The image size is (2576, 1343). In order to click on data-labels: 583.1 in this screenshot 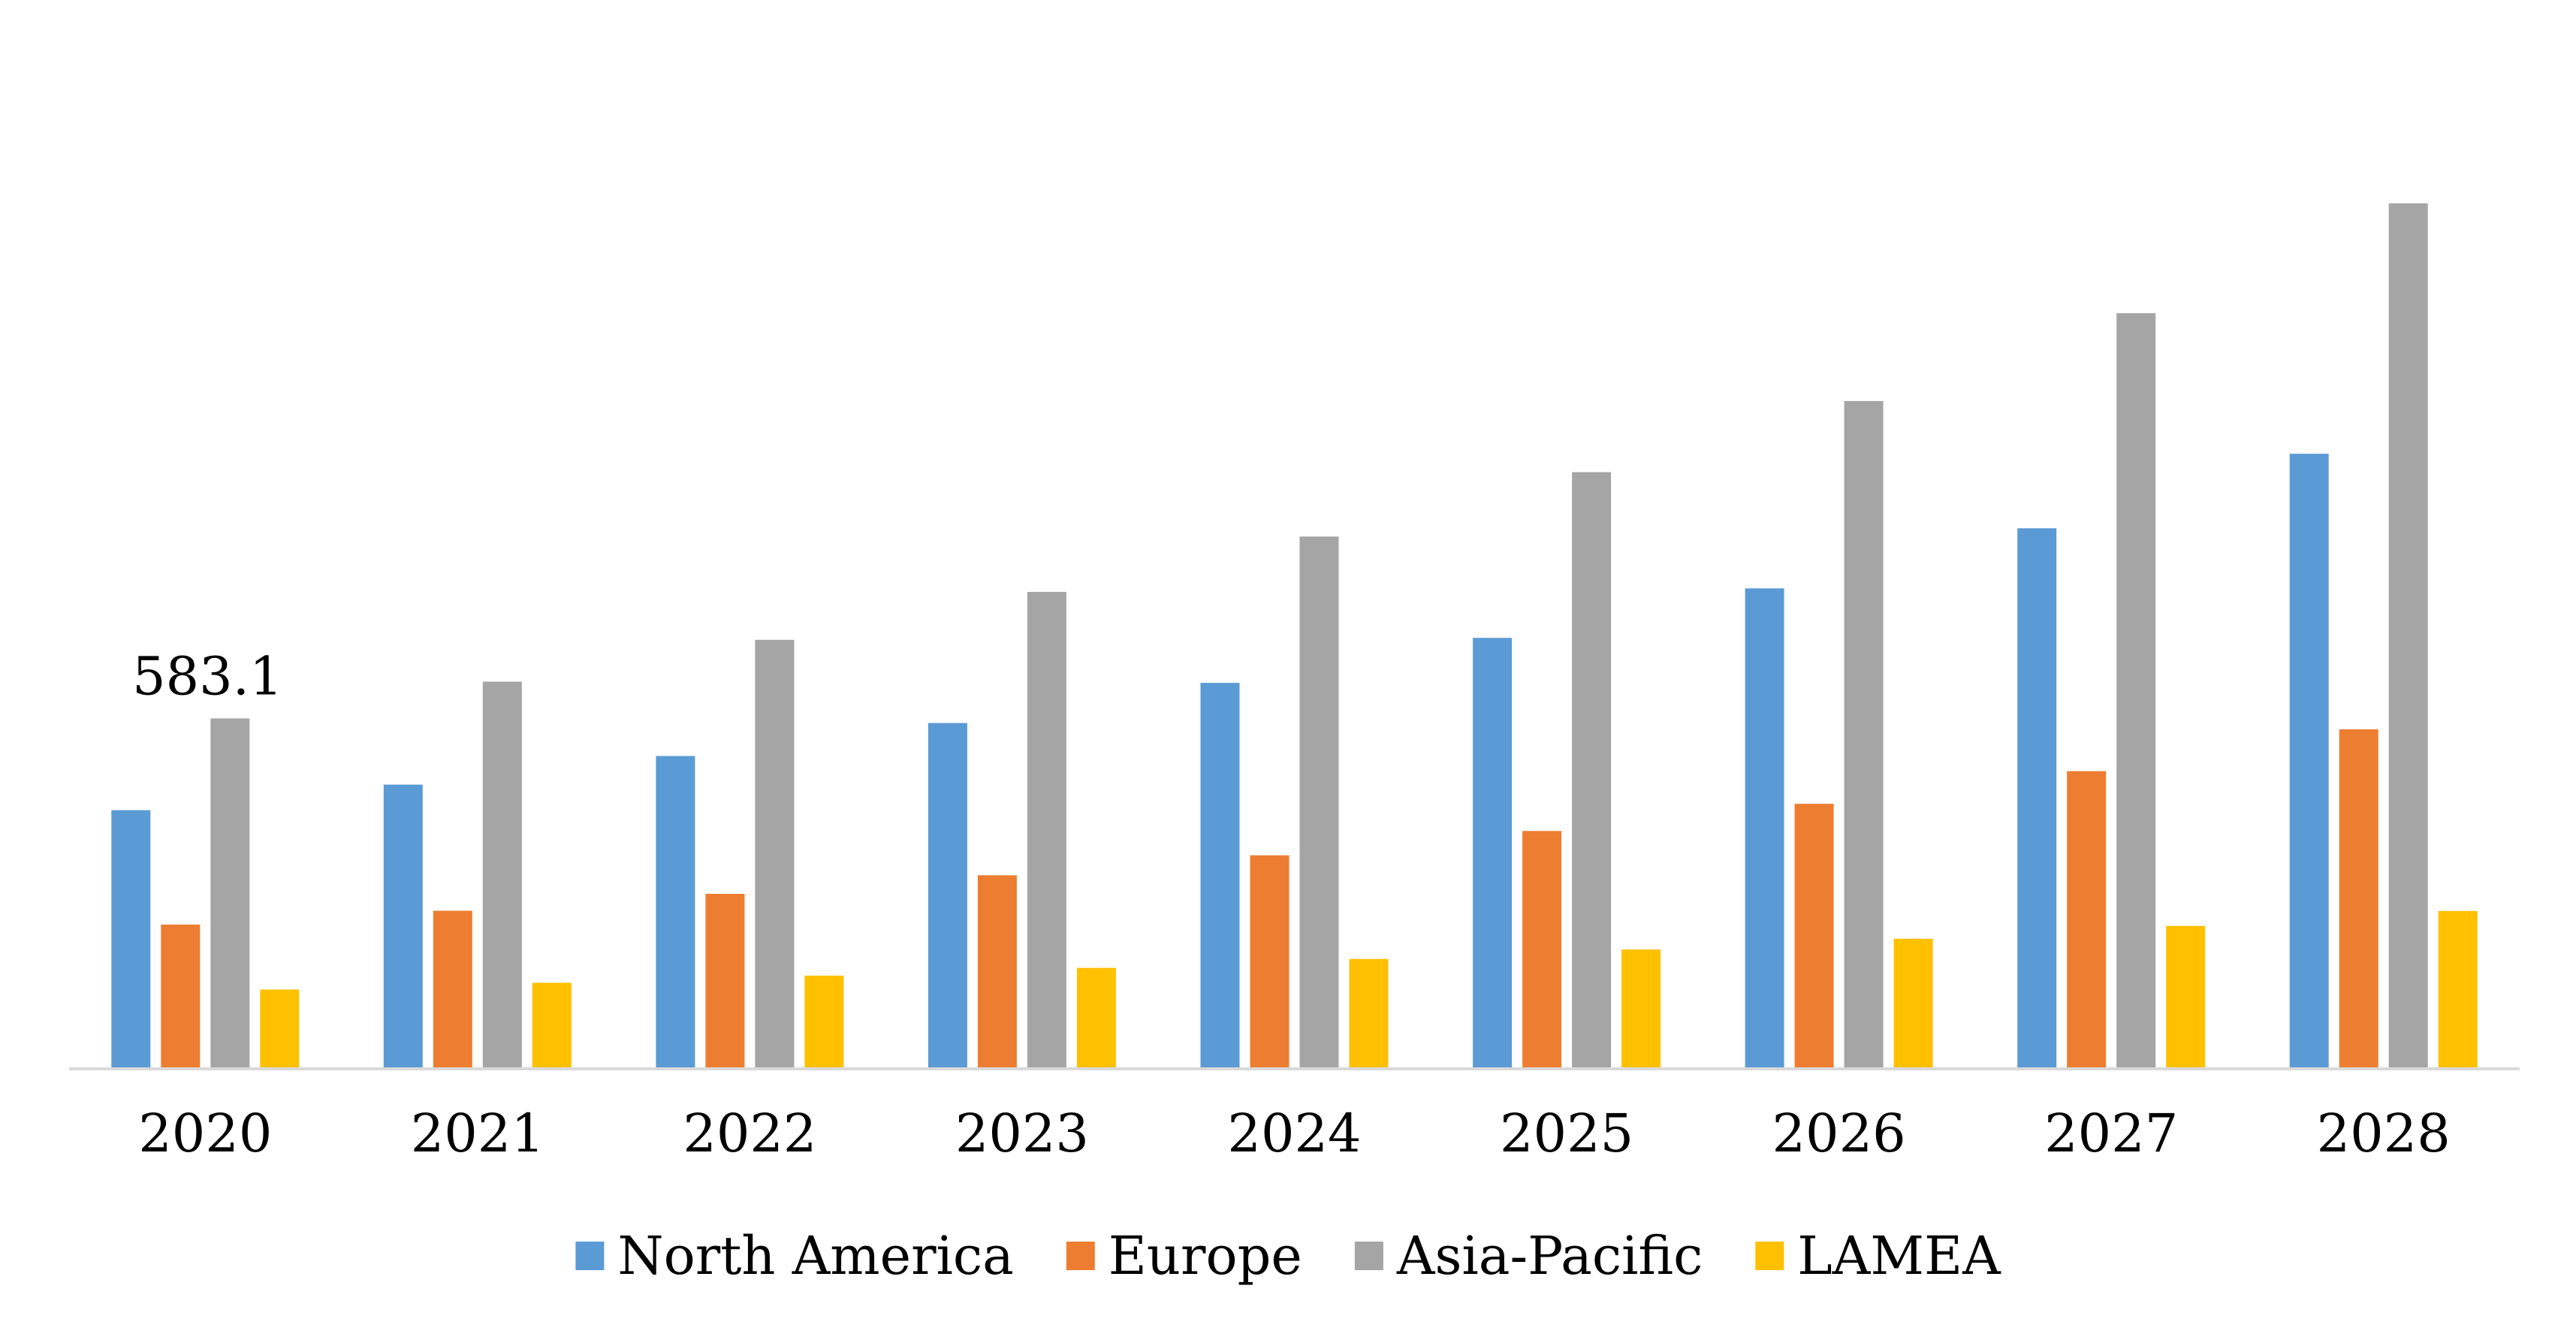, I will do `click(207, 677)`.